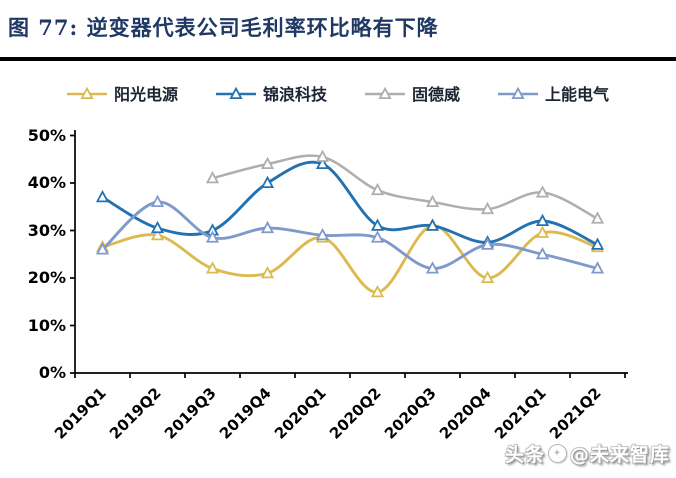 This screenshot has height=478, width=676. Describe the element at coordinates (619, 455) in the screenshot. I see `watermark-handle: @未来智库` at that location.